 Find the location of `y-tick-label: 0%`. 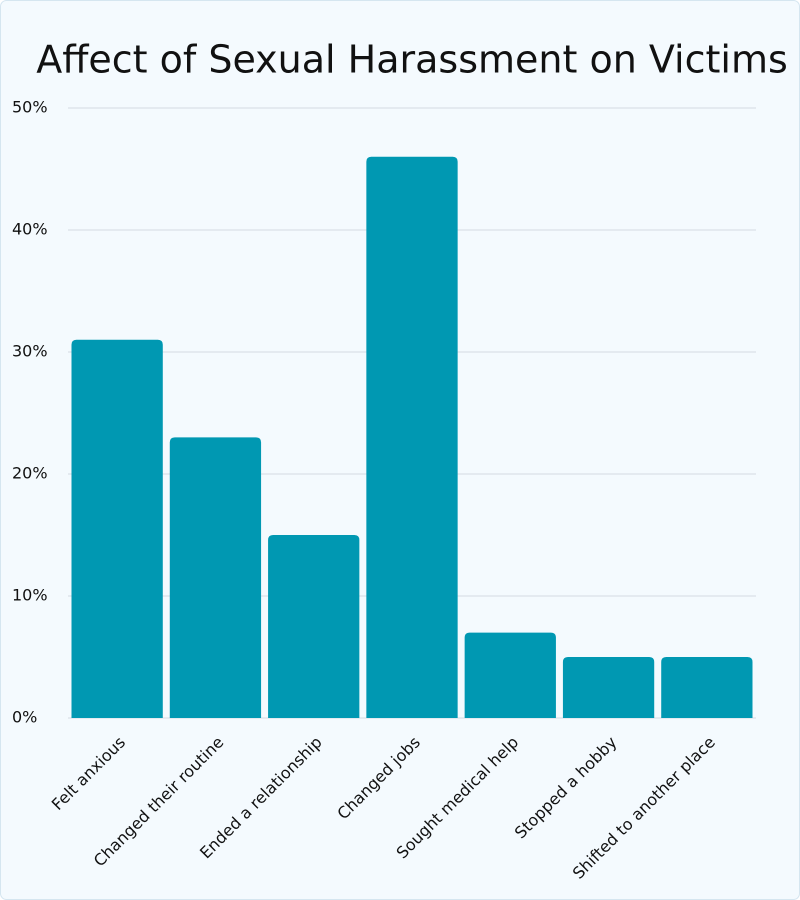

y-tick-label: 0% is located at coordinates (24, 717).